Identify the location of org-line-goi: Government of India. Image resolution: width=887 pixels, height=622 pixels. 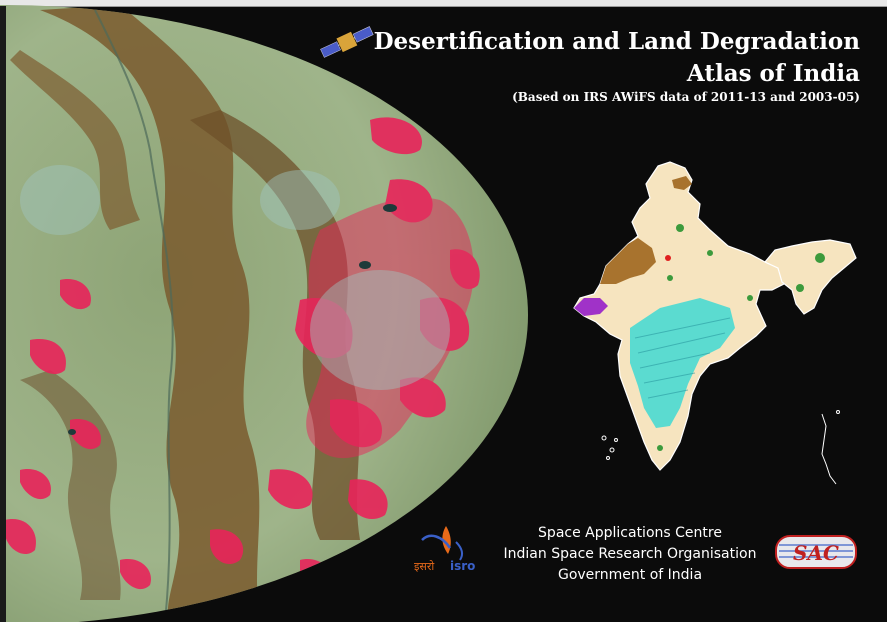
(630, 575).